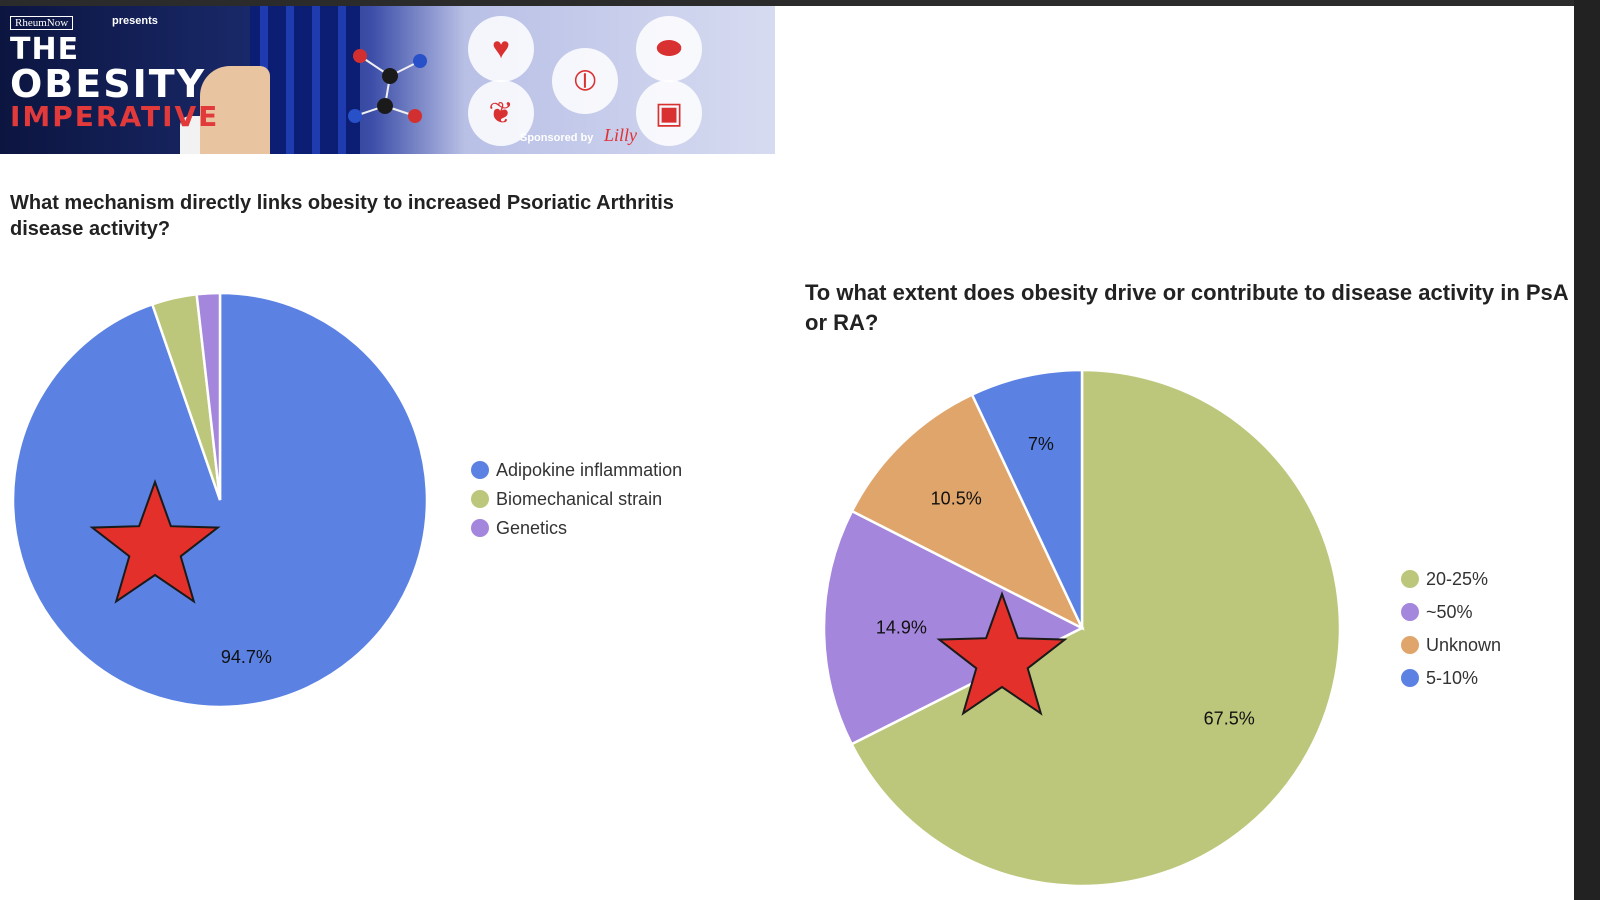 The height and width of the screenshot is (900, 1600). What do you see at coordinates (1463, 645) in the screenshot?
I see `chart2-legend-label-2: Unknown` at bounding box center [1463, 645].